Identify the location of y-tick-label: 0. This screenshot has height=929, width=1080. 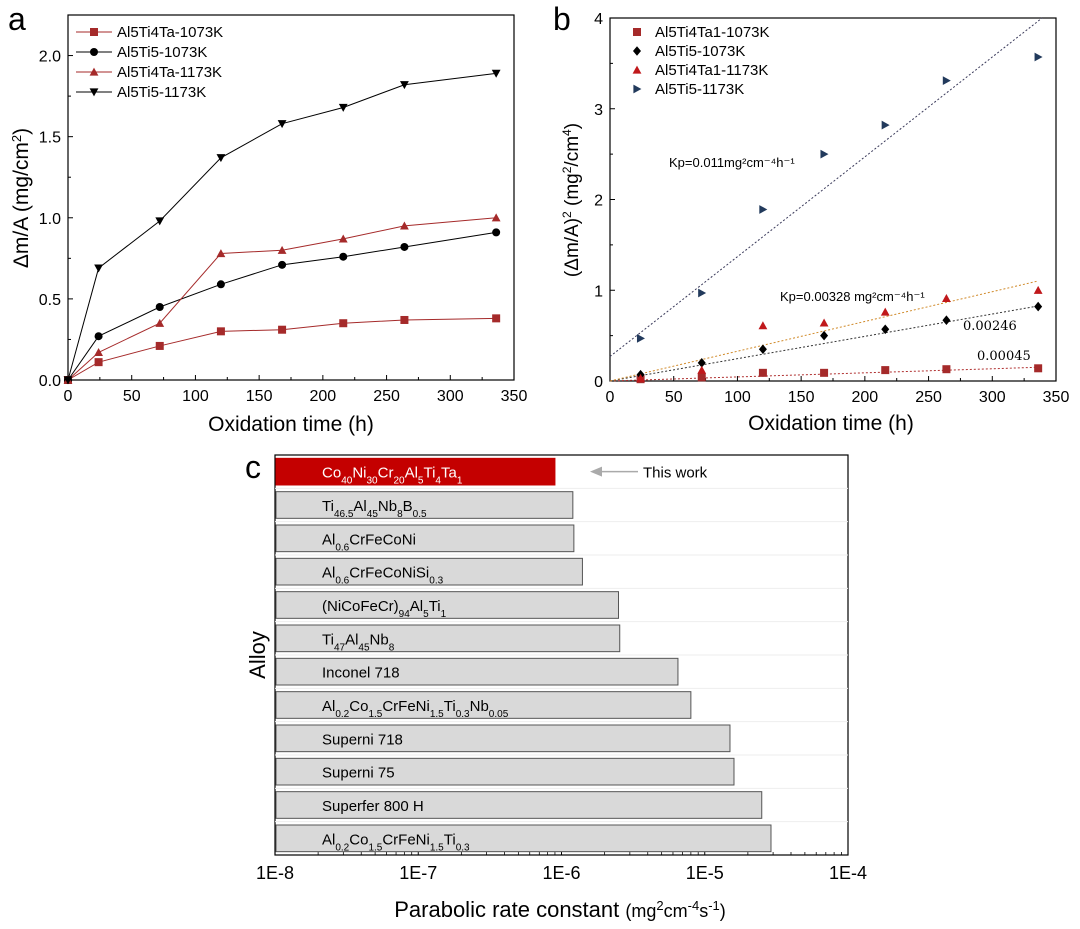
(598, 382).